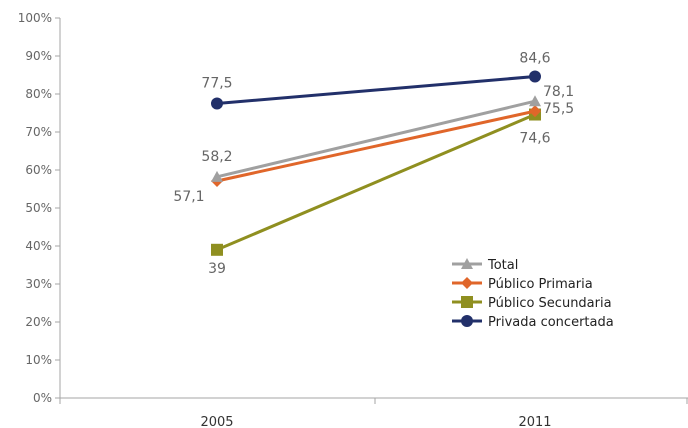  I want to click on x-tick-label: 2005, so click(216, 421).